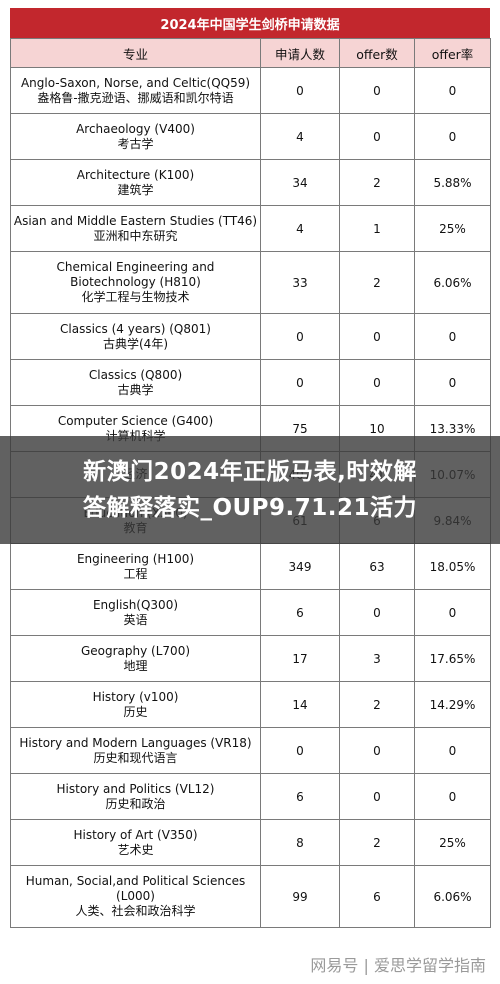  I want to click on cell-major: History (v100) 历史, so click(135, 704).